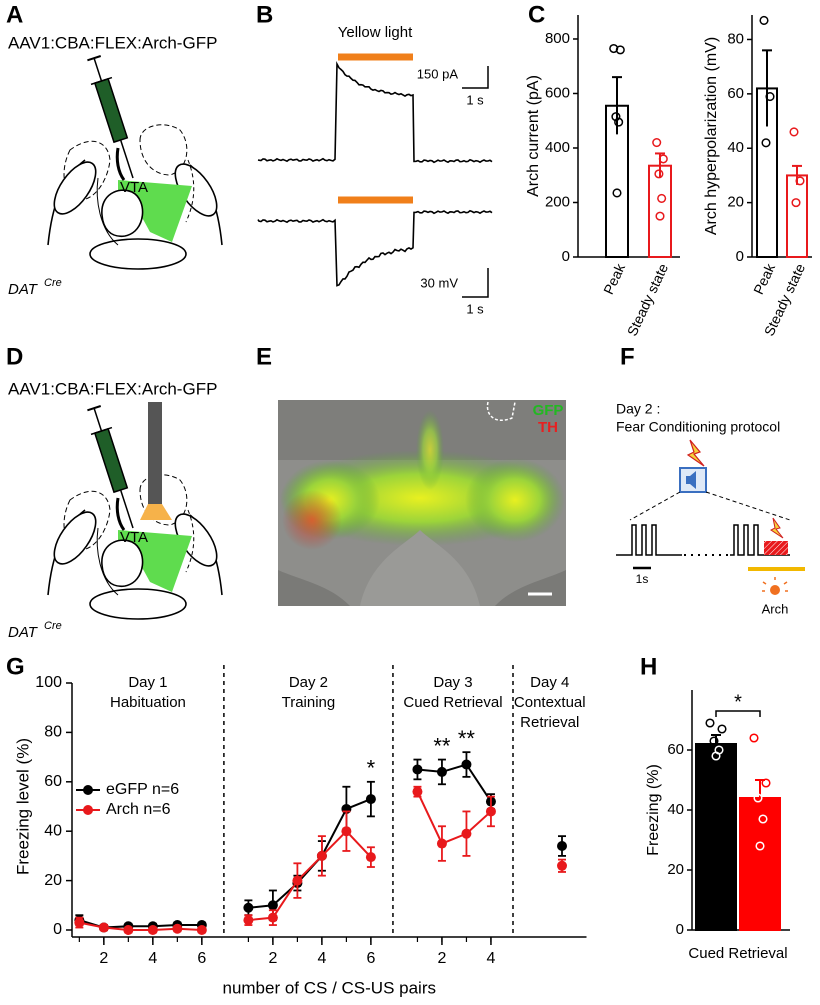 The width and height of the screenshot is (820, 1005). I want to click on panel-label: E, so click(264, 356).